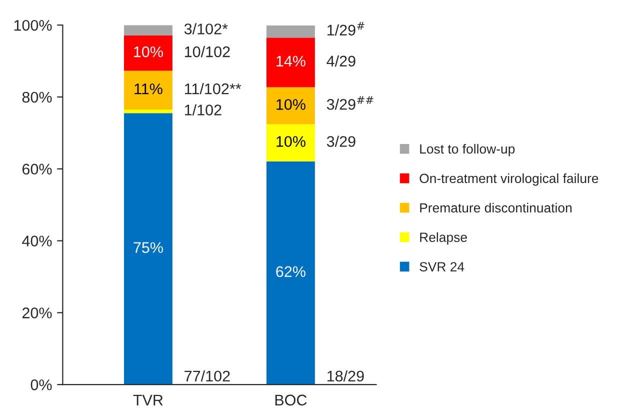 This screenshot has height=418, width=627. I want to click on y-tick-label: 20%, so click(37, 313).